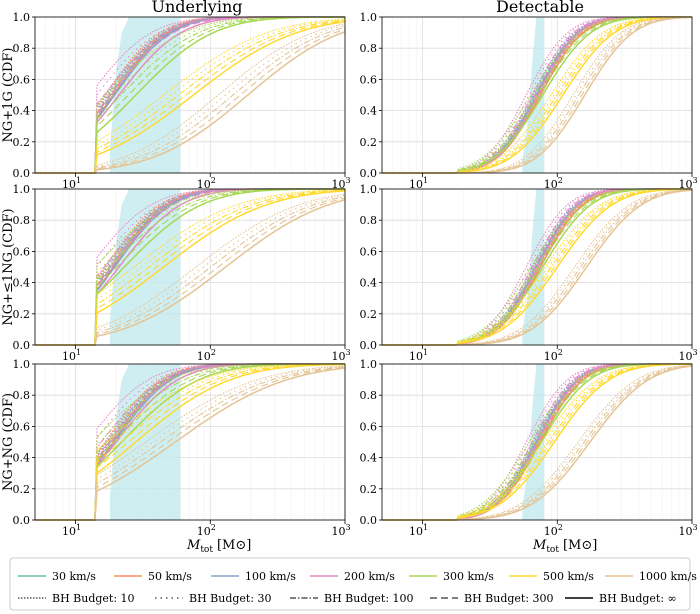  What do you see at coordinates (8, 95) in the screenshot?
I see `row-label: NG+1G (CDF)` at bounding box center [8, 95].